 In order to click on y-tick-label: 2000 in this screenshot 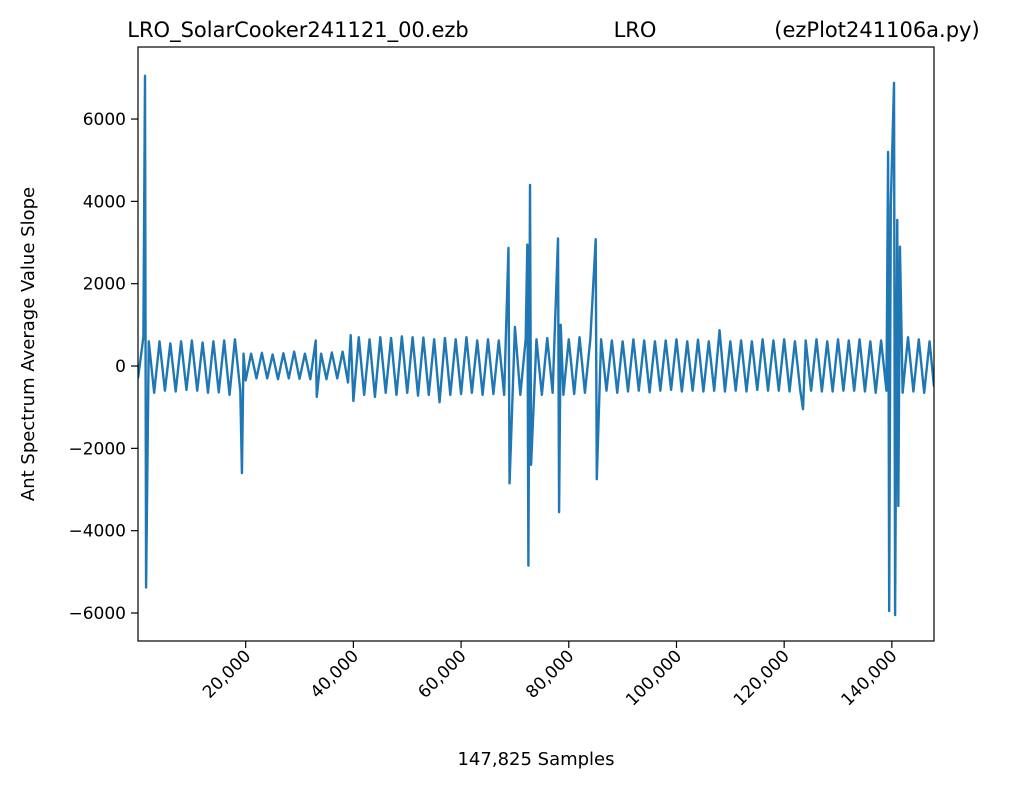, I will do `click(104, 285)`.